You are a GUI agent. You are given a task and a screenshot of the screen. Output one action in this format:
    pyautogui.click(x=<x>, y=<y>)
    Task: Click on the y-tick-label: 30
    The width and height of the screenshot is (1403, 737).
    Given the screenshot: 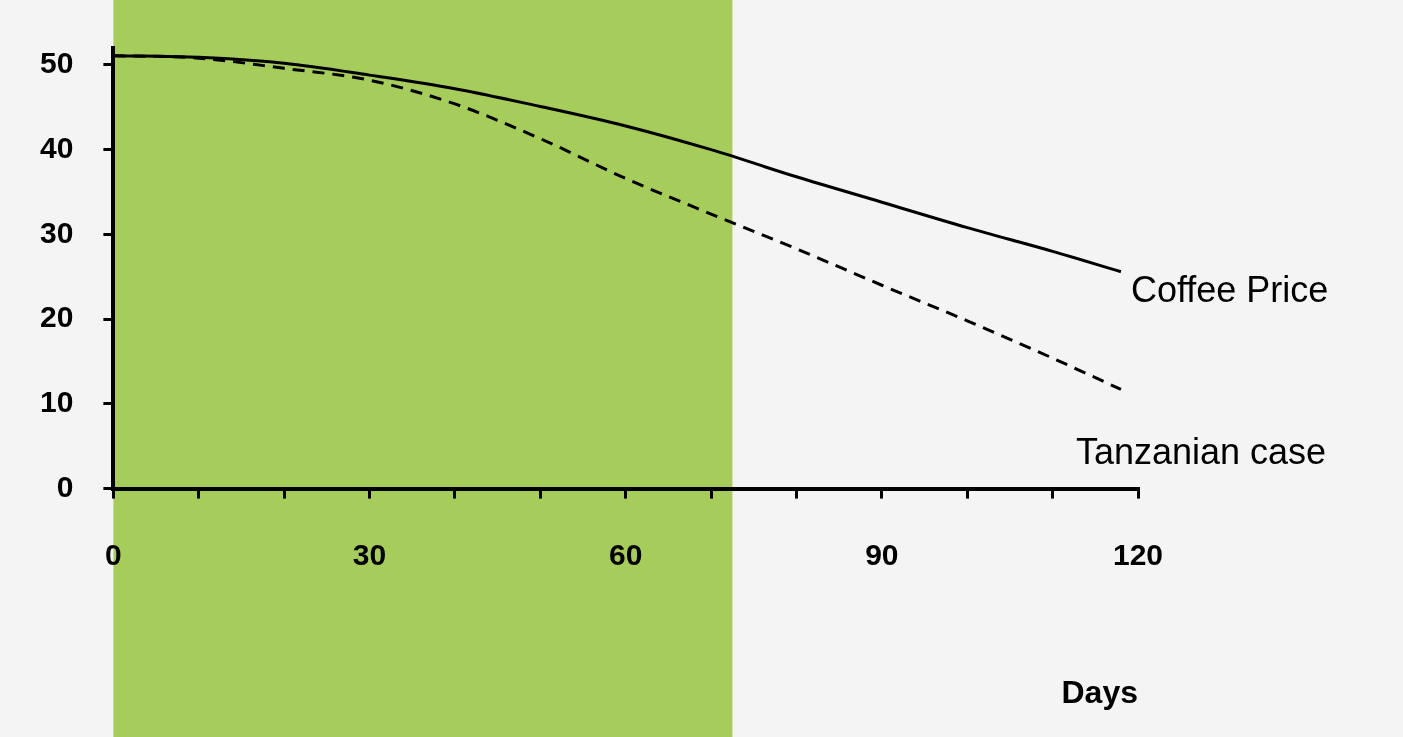 What is the action you would take?
    pyautogui.click(x=56, y=232)
    